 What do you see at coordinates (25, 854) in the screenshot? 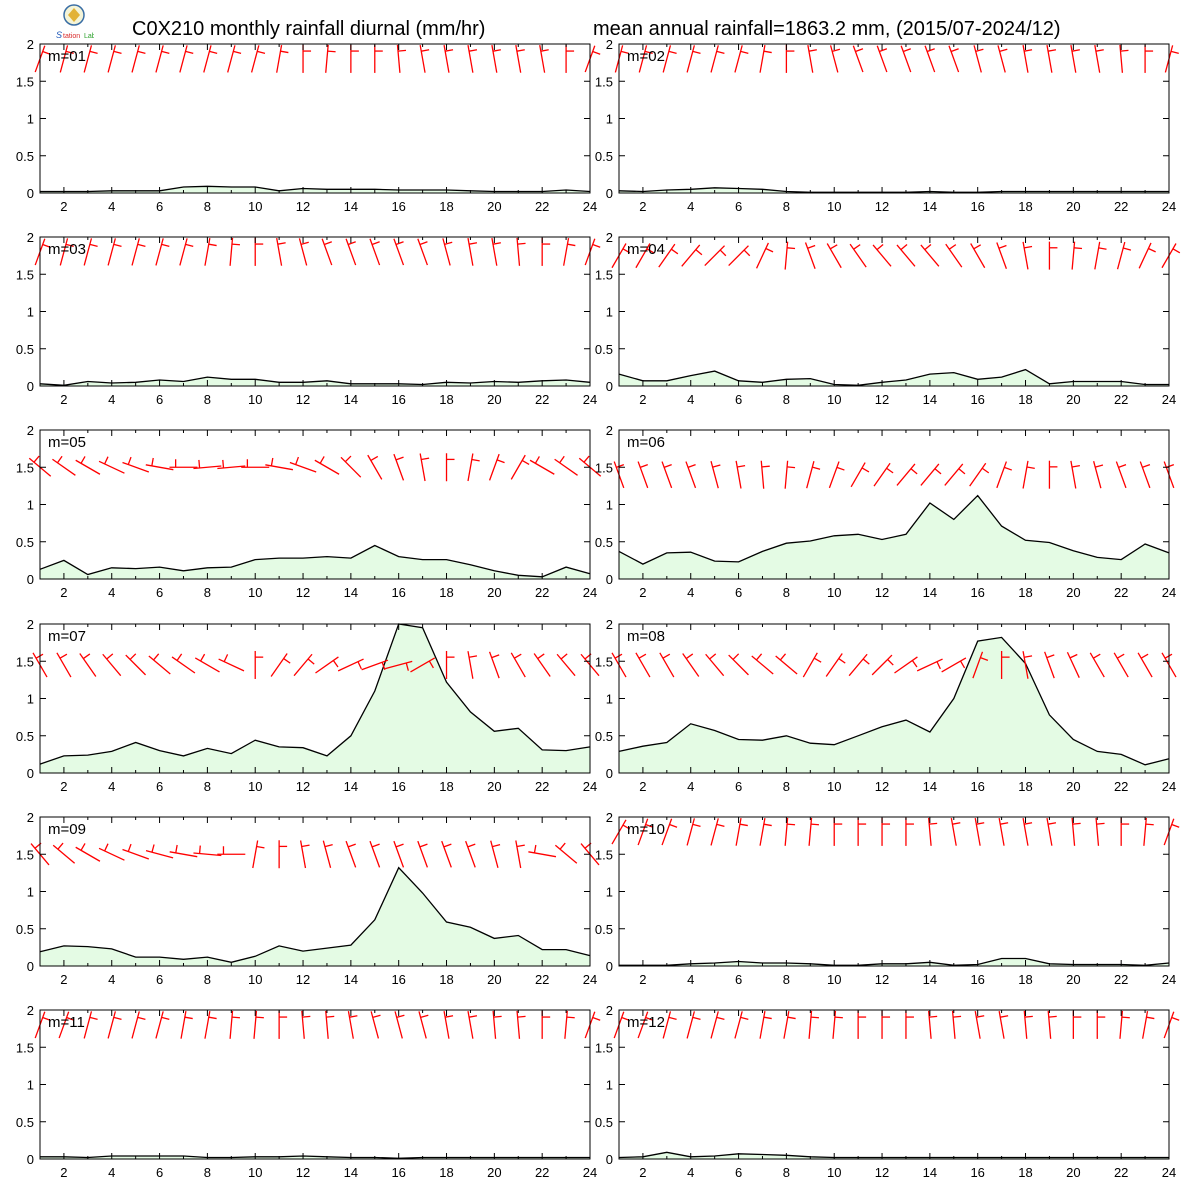
I see `y-tick-label: 1.5` at bounding box center [25, 854].